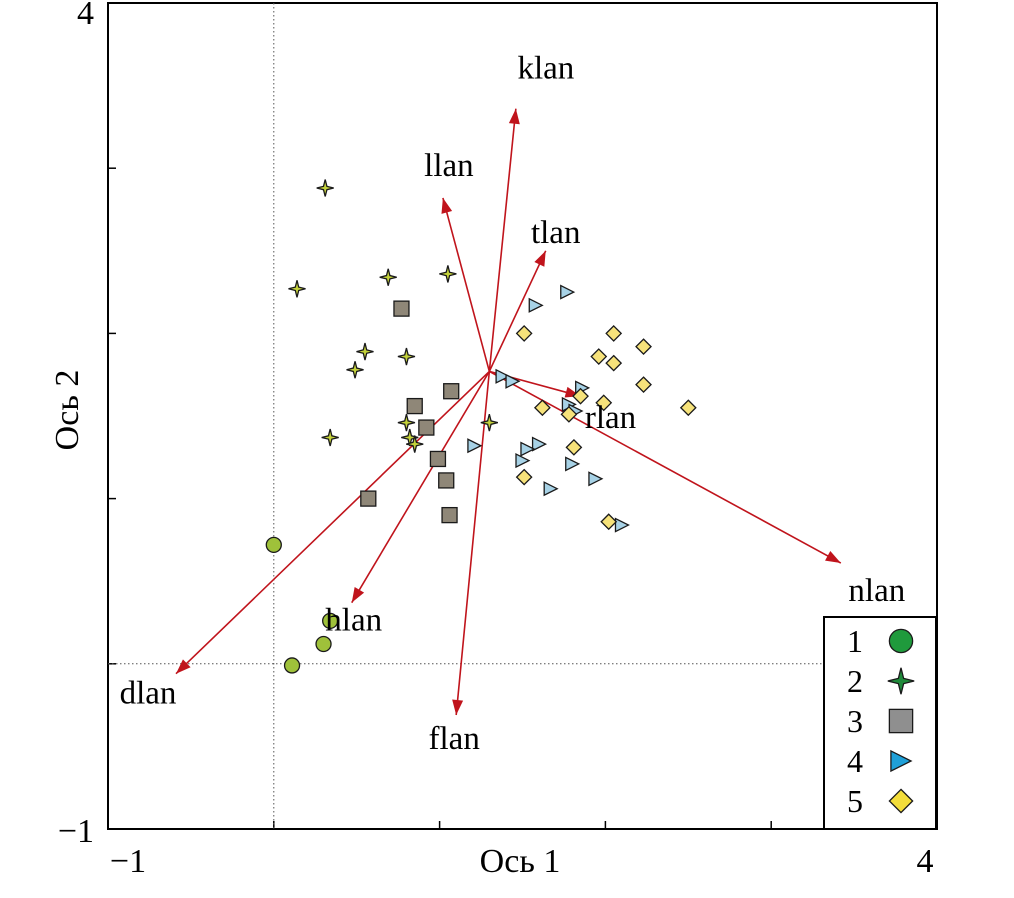 The height and width of the screenshot is (898, 1014). I want to click on arrowhead-flan, so click(458, 707).